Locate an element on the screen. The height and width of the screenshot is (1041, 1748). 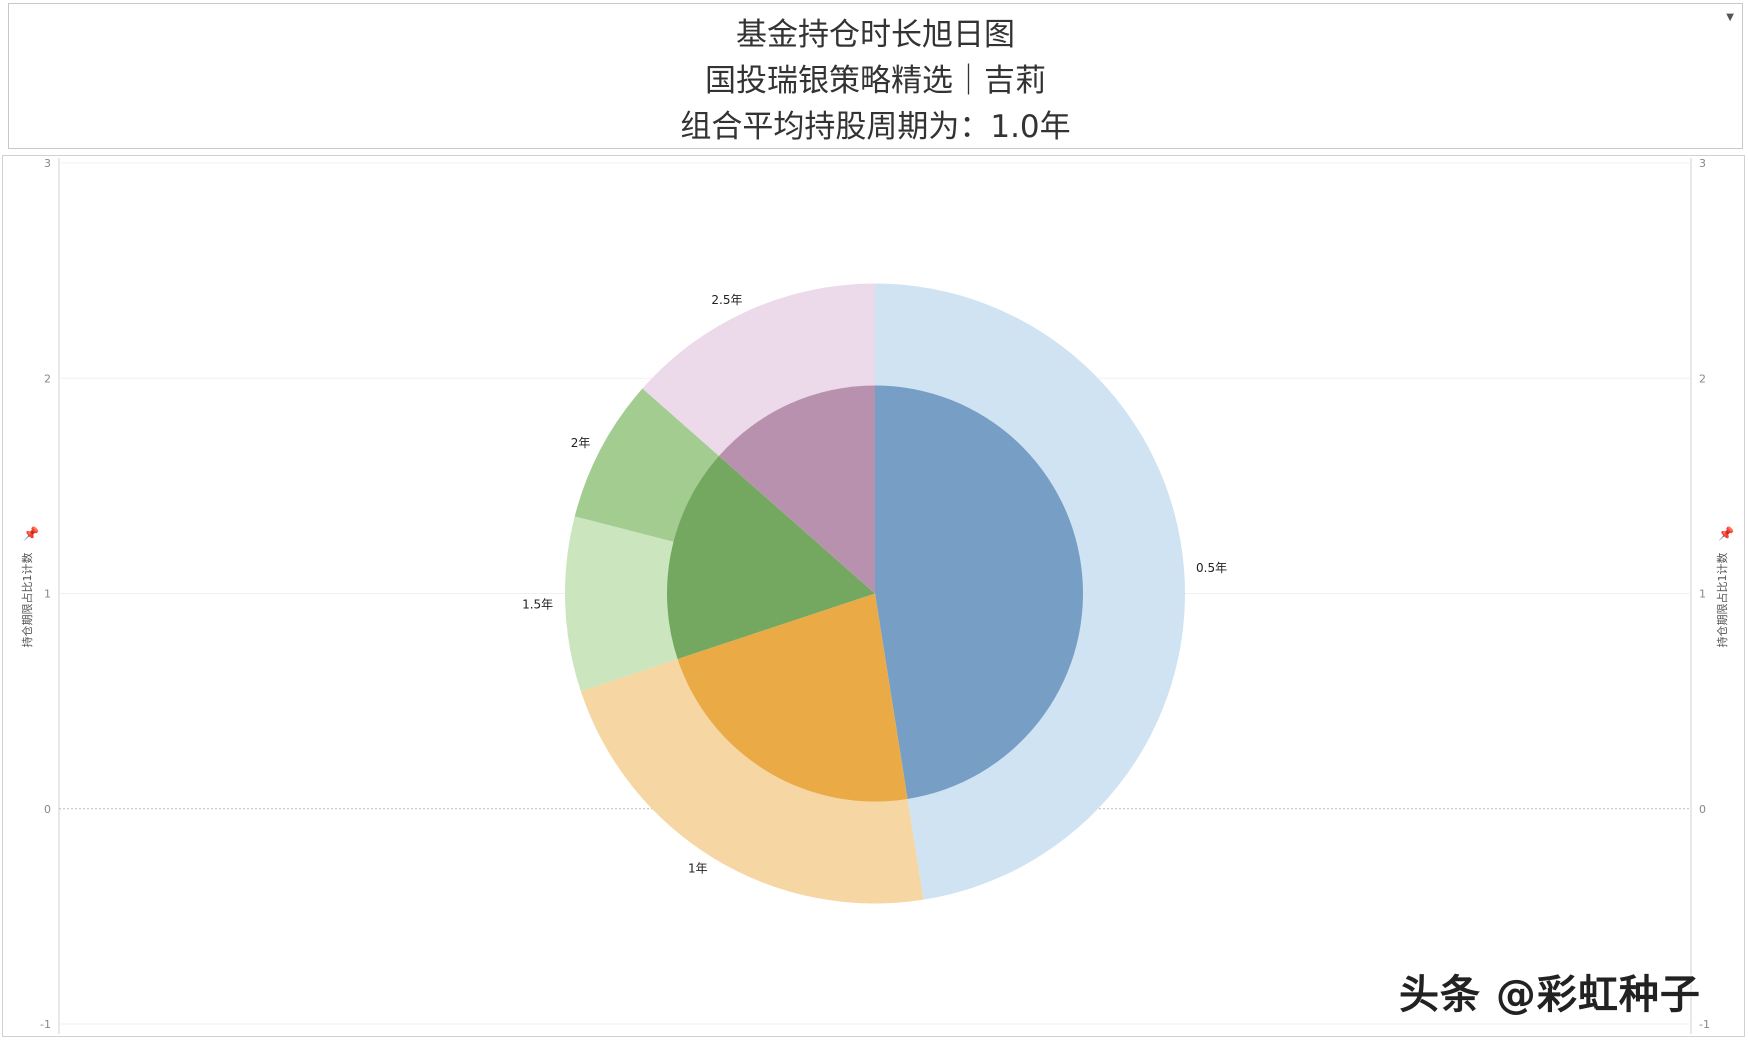
outer-slice-0.5年 is located at coordinates (1030, 591).